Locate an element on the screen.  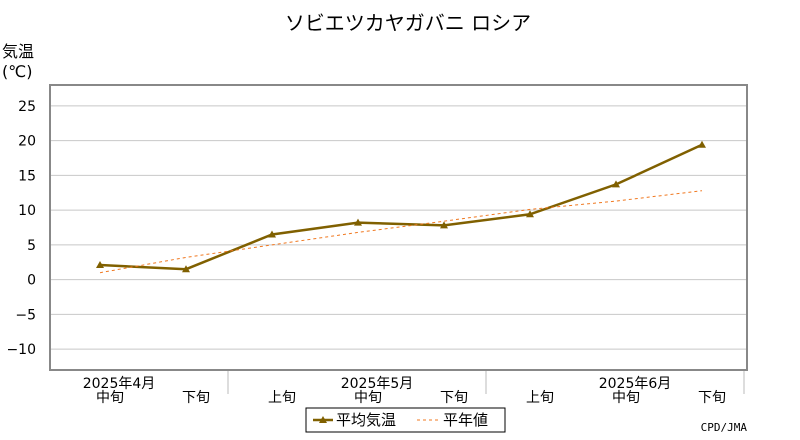
y-tick-label: 20 is located at coordinates (27, 142).